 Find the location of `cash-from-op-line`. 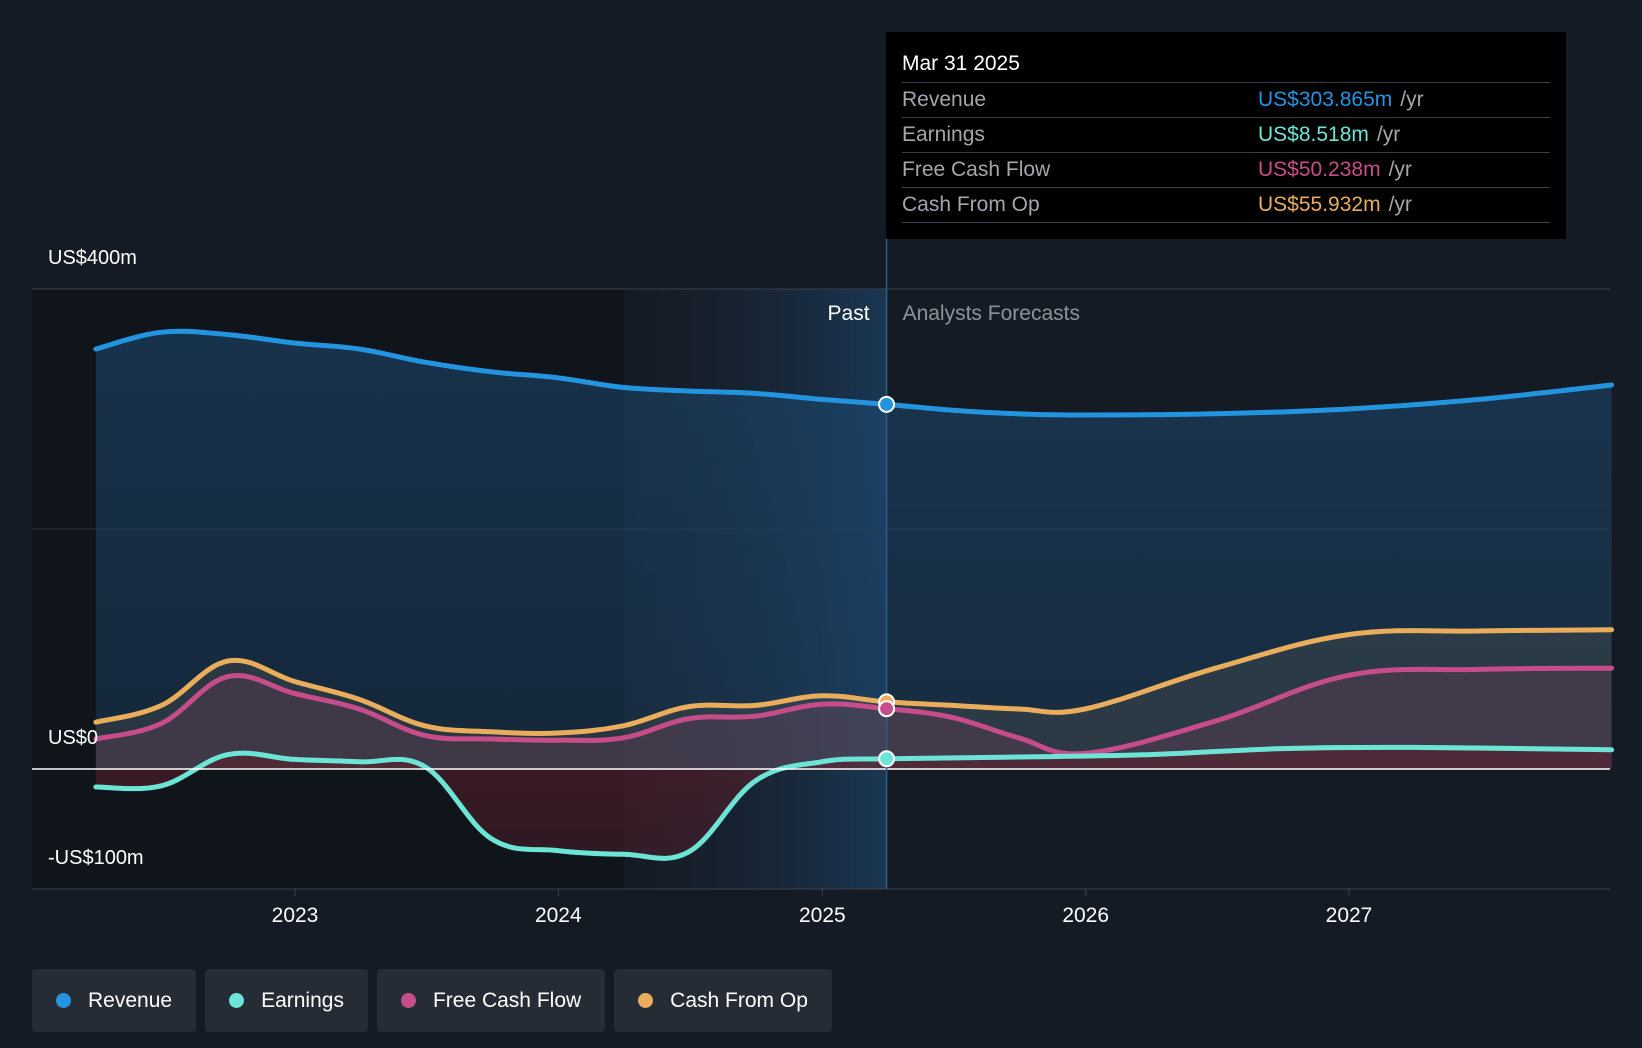

cash-from-op-line is located at coordinates (854, 681).